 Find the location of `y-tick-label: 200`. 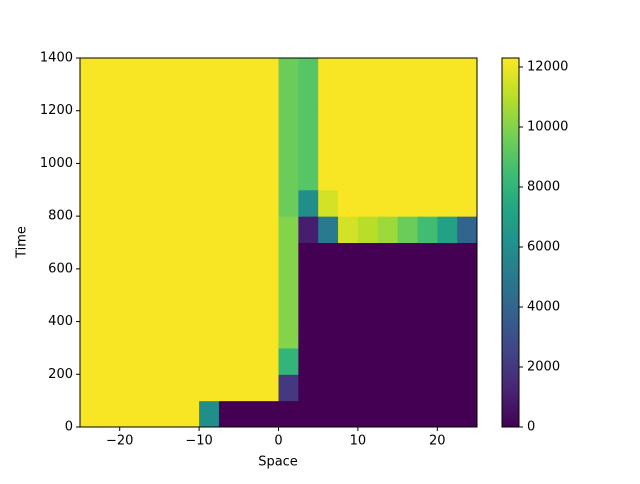

y-tick-label: 200 is located at coordinates (60, 374).